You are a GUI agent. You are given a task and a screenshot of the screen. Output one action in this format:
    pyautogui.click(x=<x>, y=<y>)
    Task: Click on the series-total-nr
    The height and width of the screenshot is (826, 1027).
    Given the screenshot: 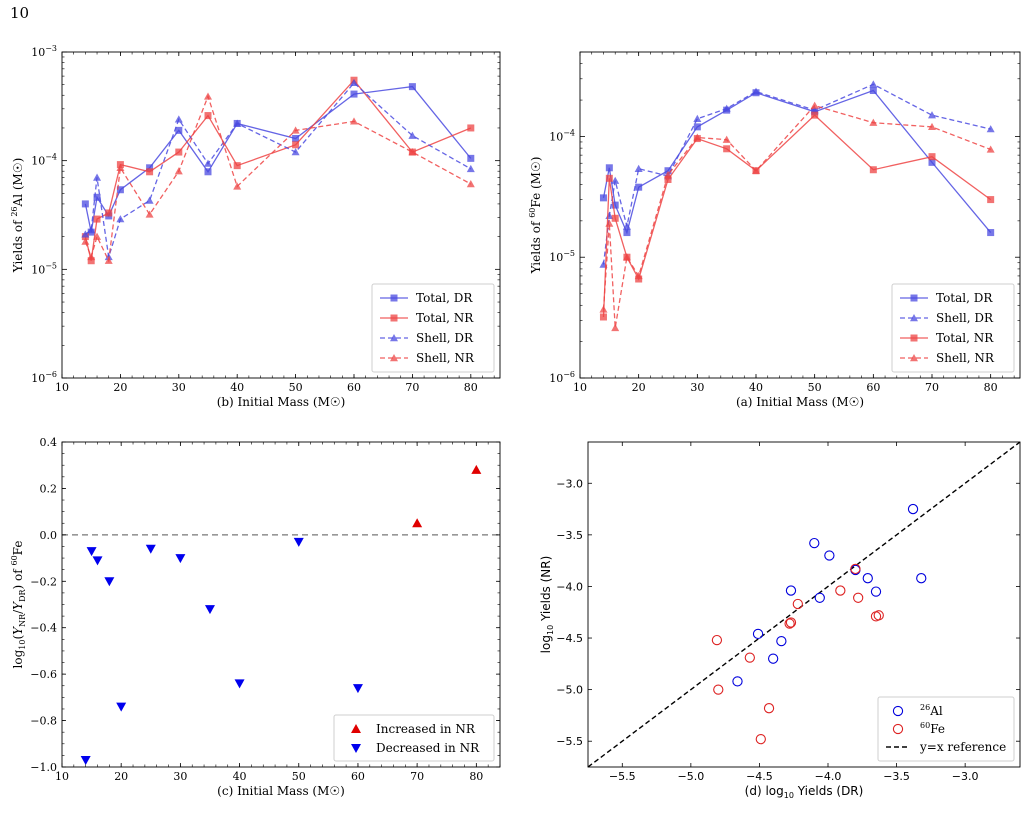 What is the action you would take?
    pyautogui.click(x=278, y=170)
    